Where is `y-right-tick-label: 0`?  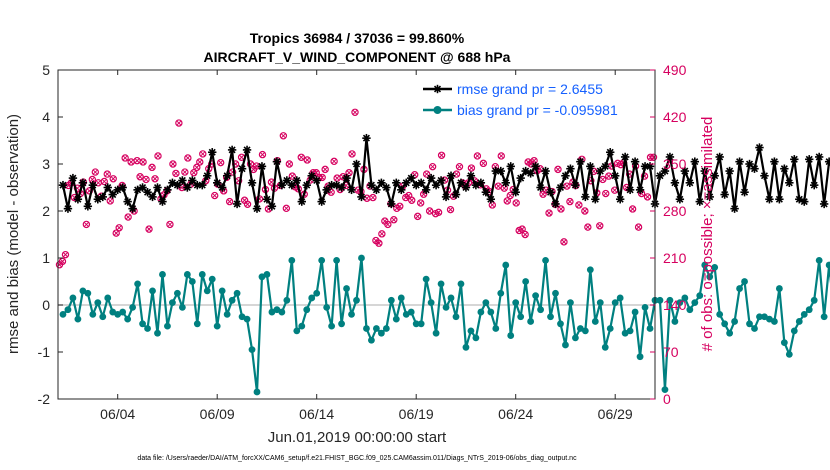
y-right-tick-label: 0 is located at coordinates (667, 399).